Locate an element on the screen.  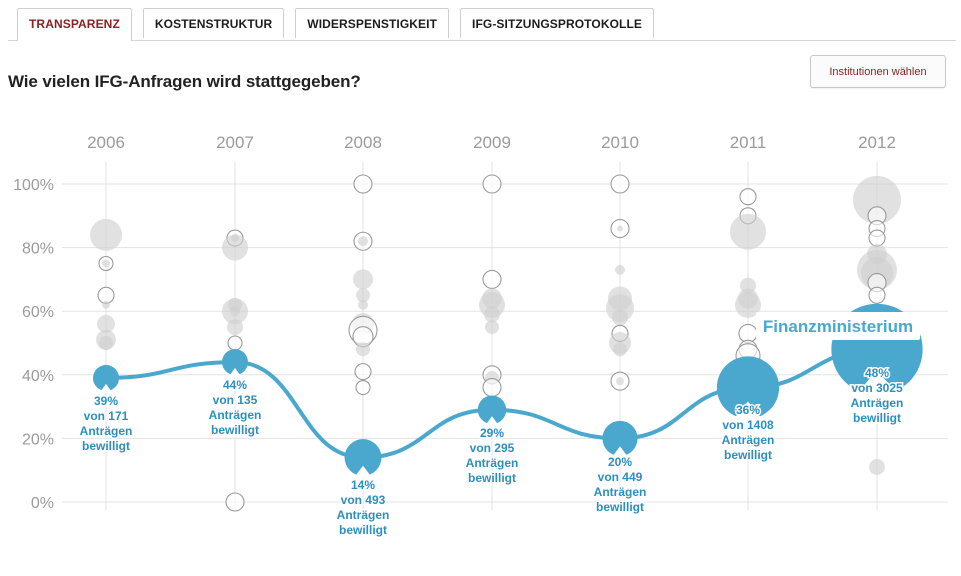
data-label: 48% von 3025 Anträgen bewilligt is located at coordinates (877, 395).